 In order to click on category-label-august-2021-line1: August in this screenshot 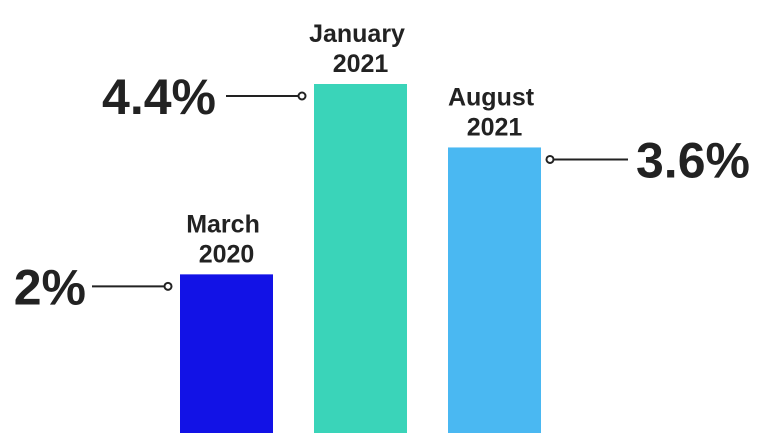, I will do `click(491, 97)`.